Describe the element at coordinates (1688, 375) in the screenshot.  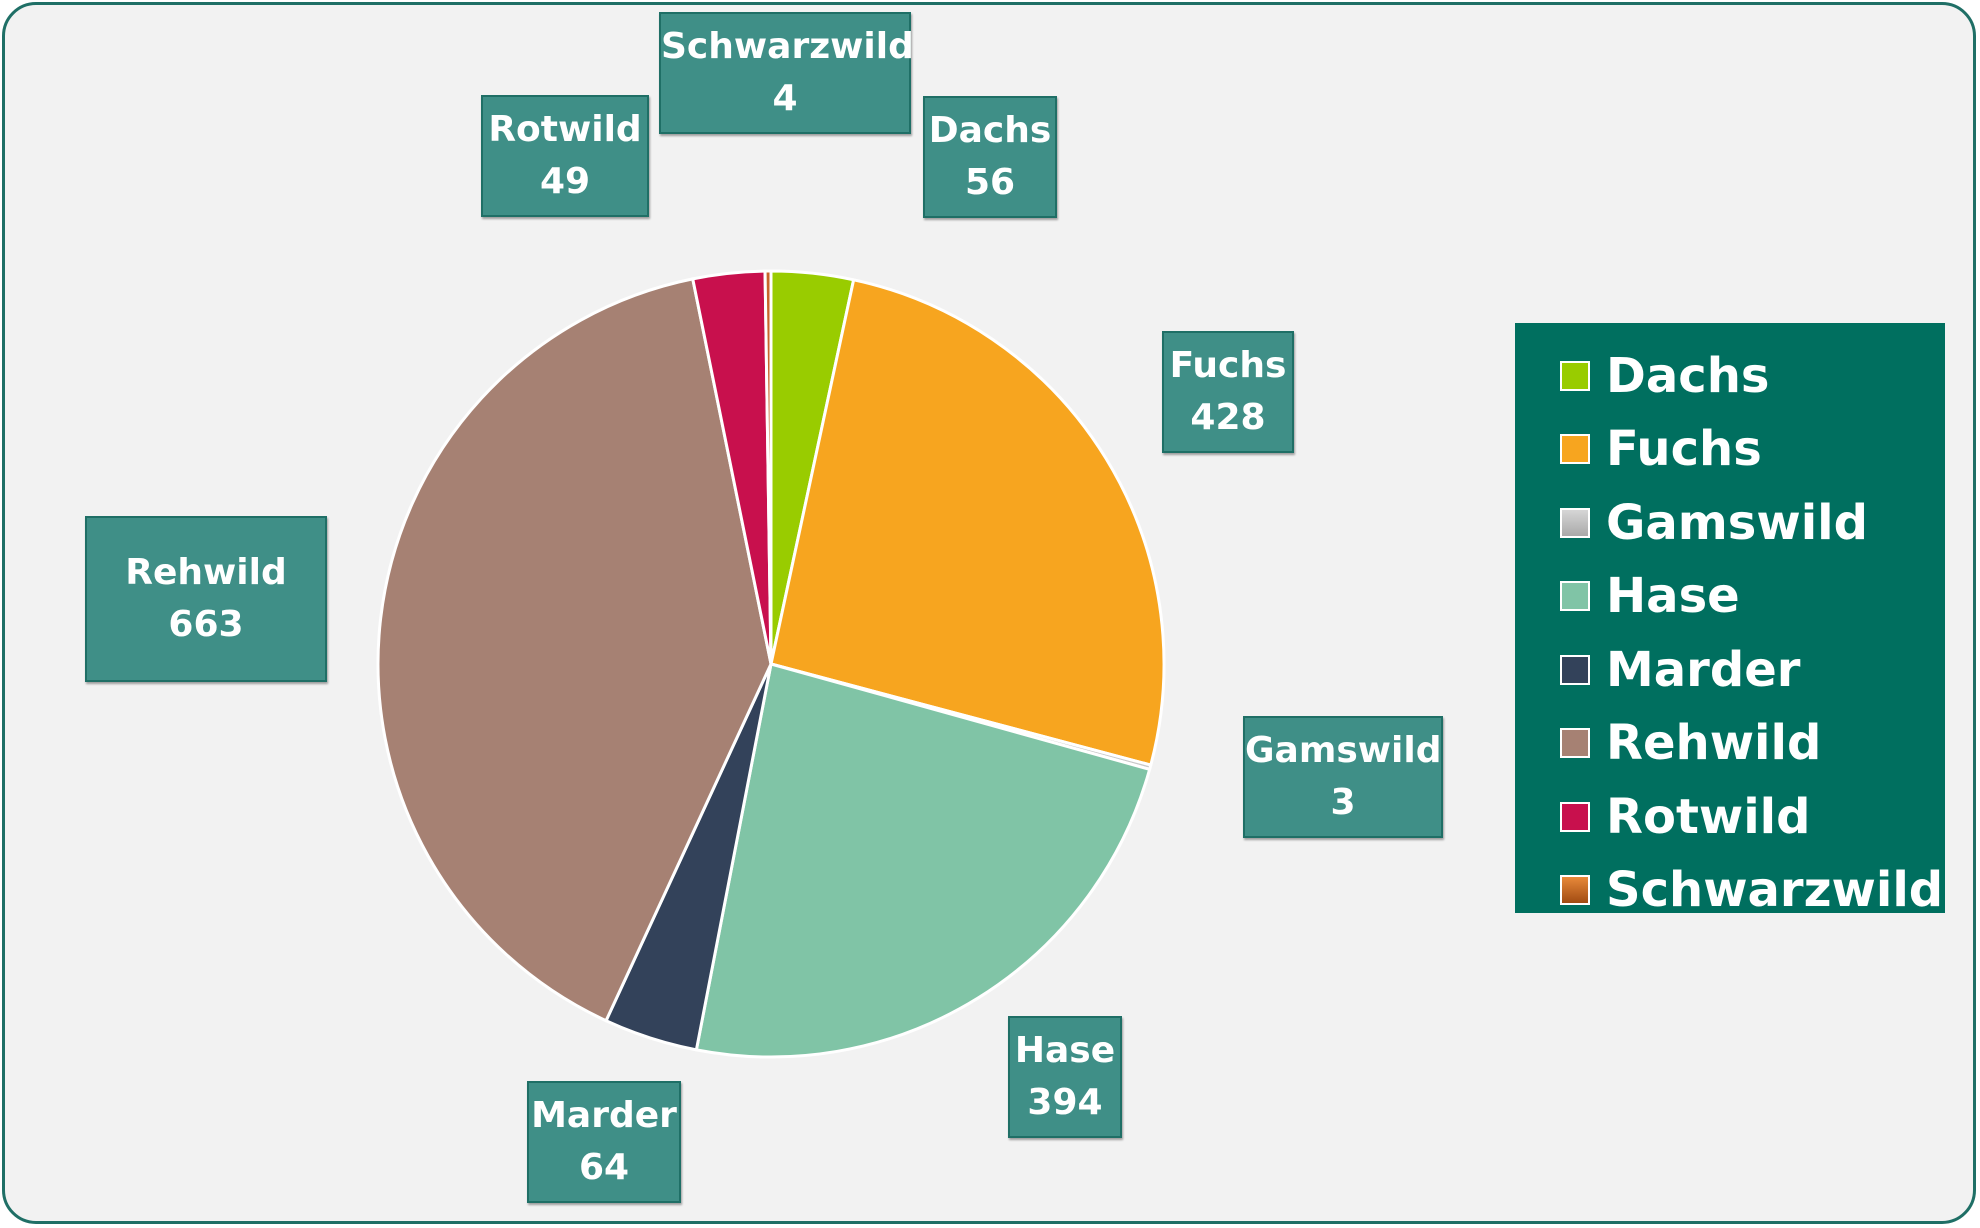
I see `legend-label: Dachs` at that location.